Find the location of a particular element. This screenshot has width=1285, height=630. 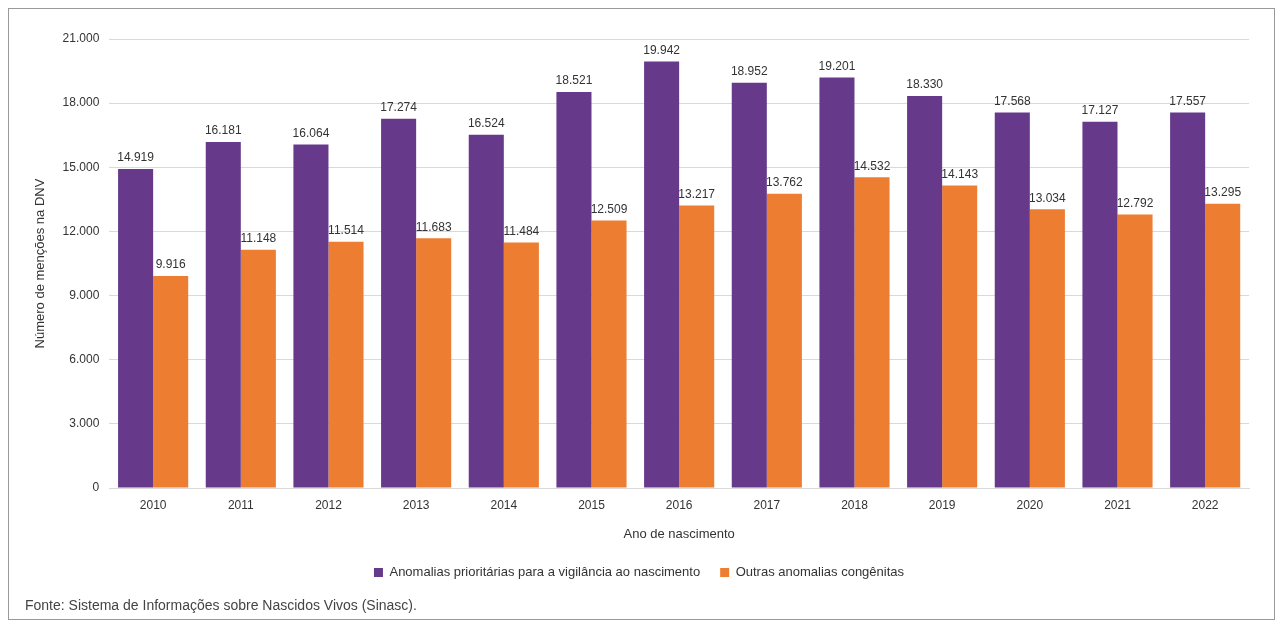

data-label: 17.568 is located at coordinates (1012, 100).